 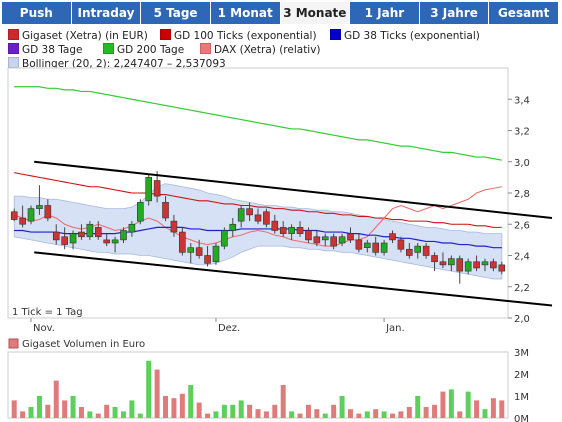 I want to click on volume-legend-swatch, so click(x=13, y=343).